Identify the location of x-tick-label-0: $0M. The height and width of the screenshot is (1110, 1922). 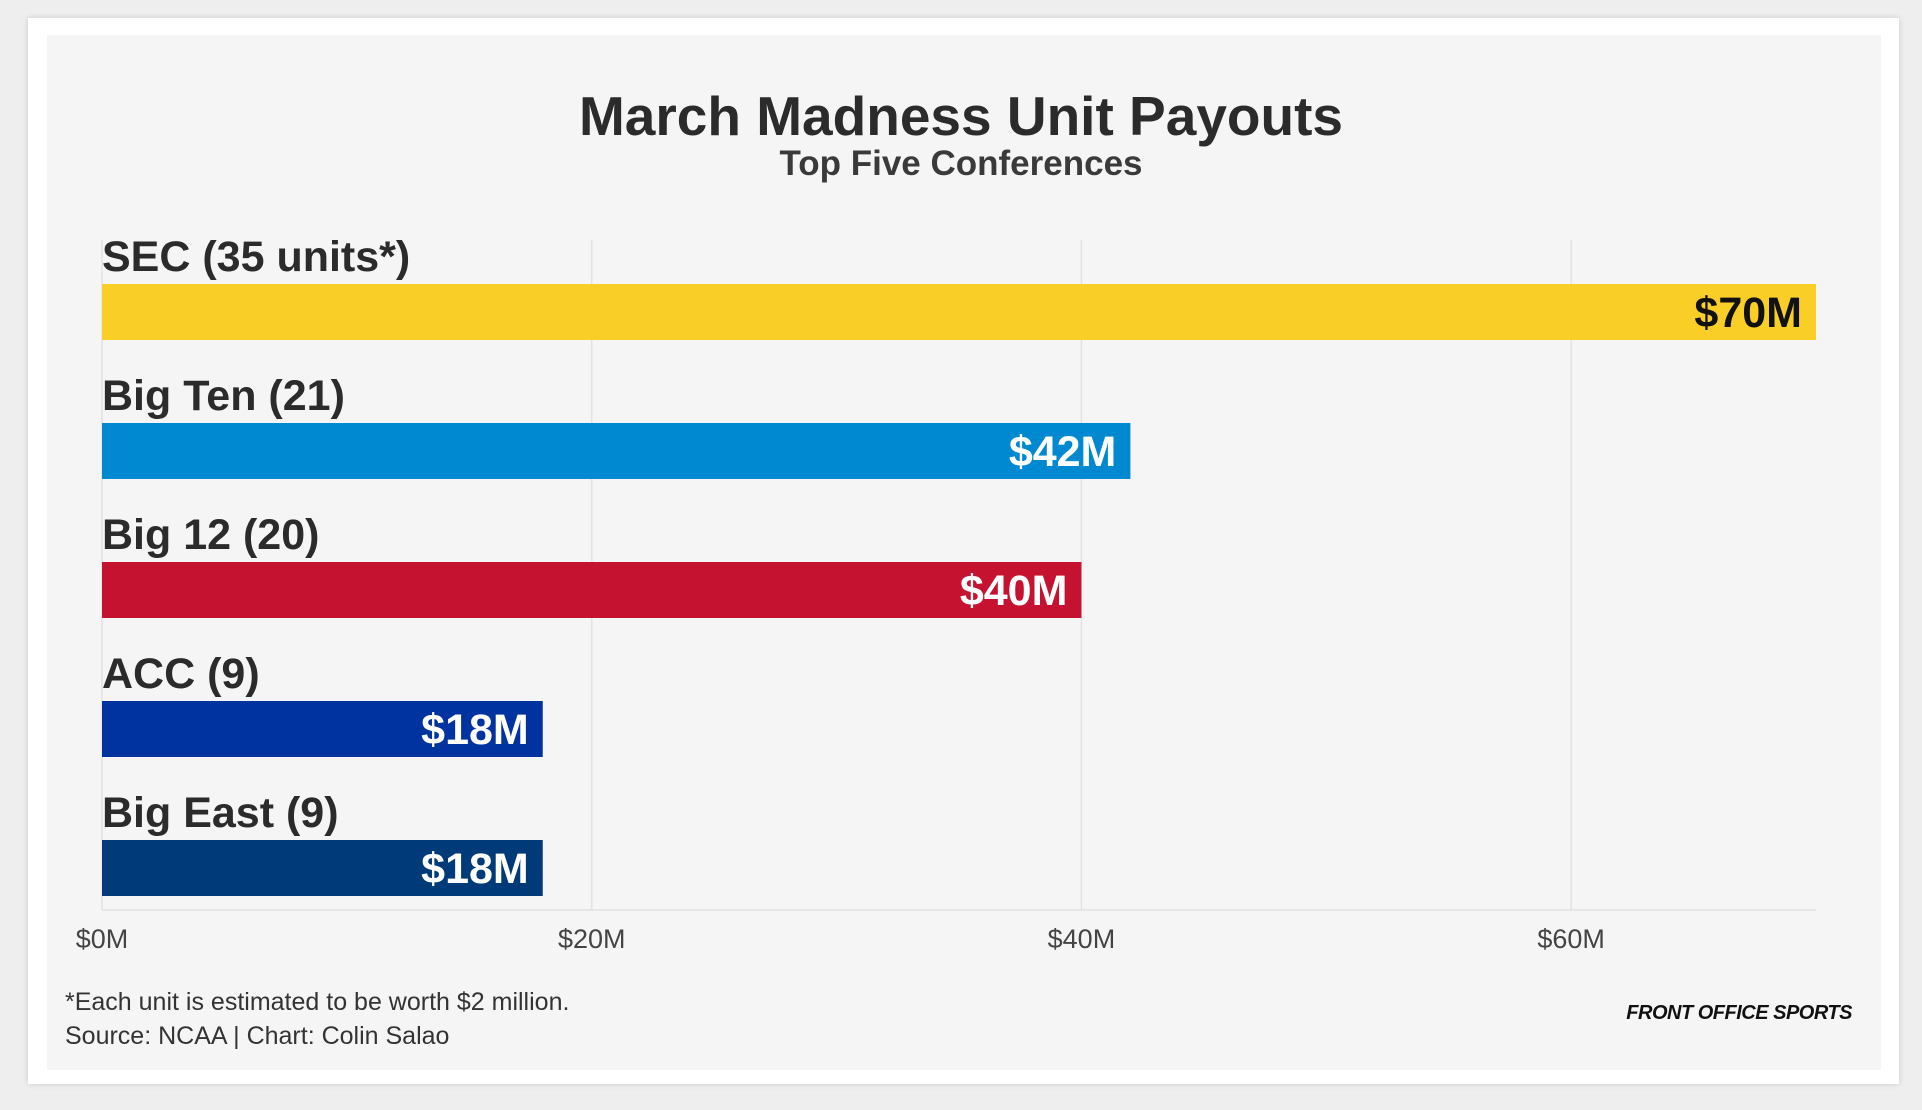
(102, 939).